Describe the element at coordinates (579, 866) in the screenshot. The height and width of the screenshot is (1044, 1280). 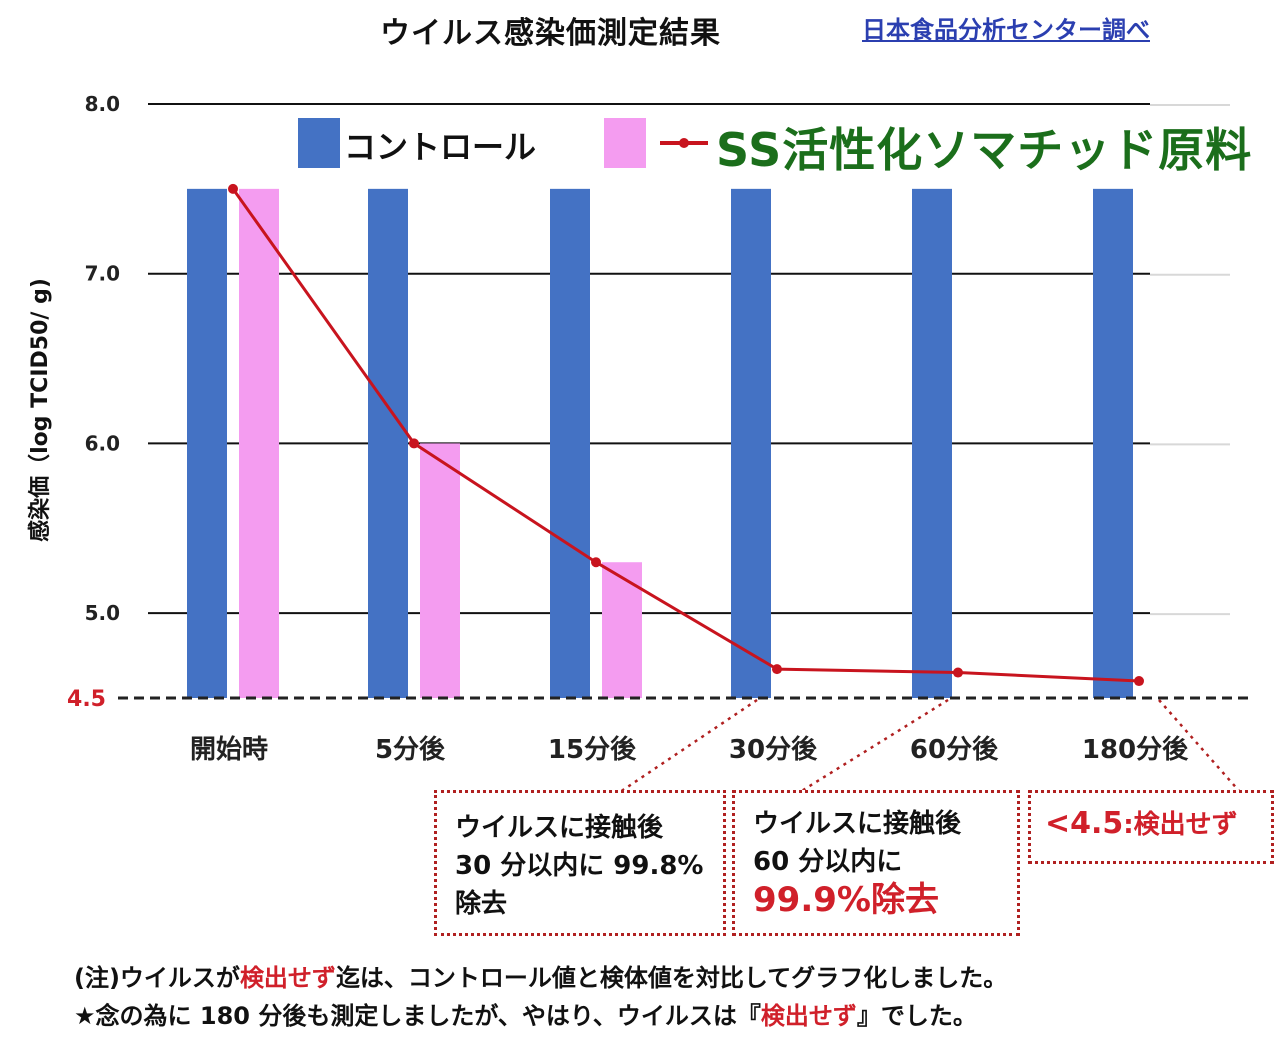
I see `annotation-30min-line2: 30 分以内に 99.8%` at that location.